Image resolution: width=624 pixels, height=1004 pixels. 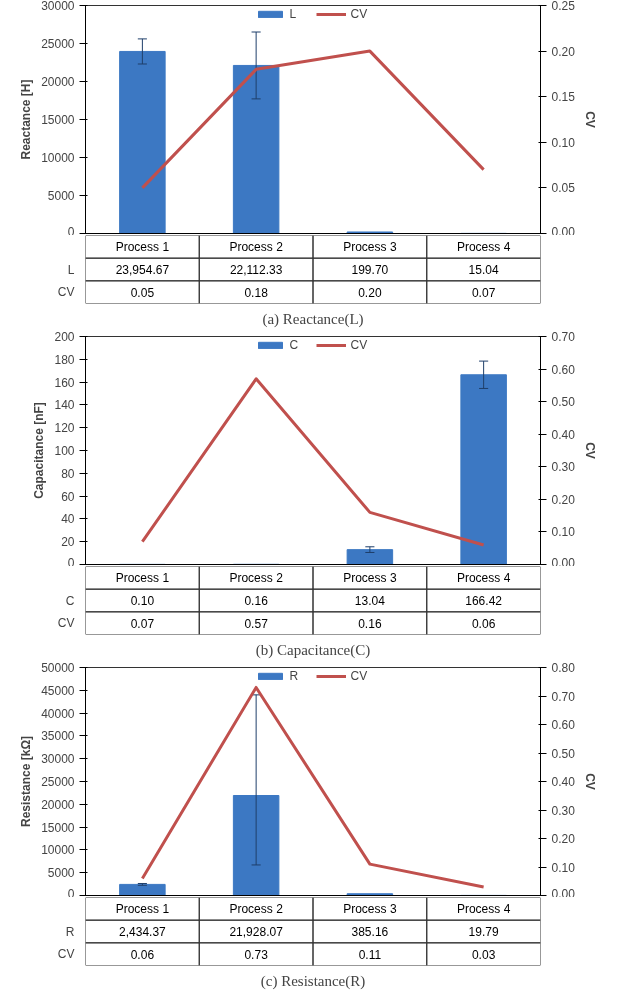 I want to click on text: (a) Reactance(L), so click(x=313, y=319).